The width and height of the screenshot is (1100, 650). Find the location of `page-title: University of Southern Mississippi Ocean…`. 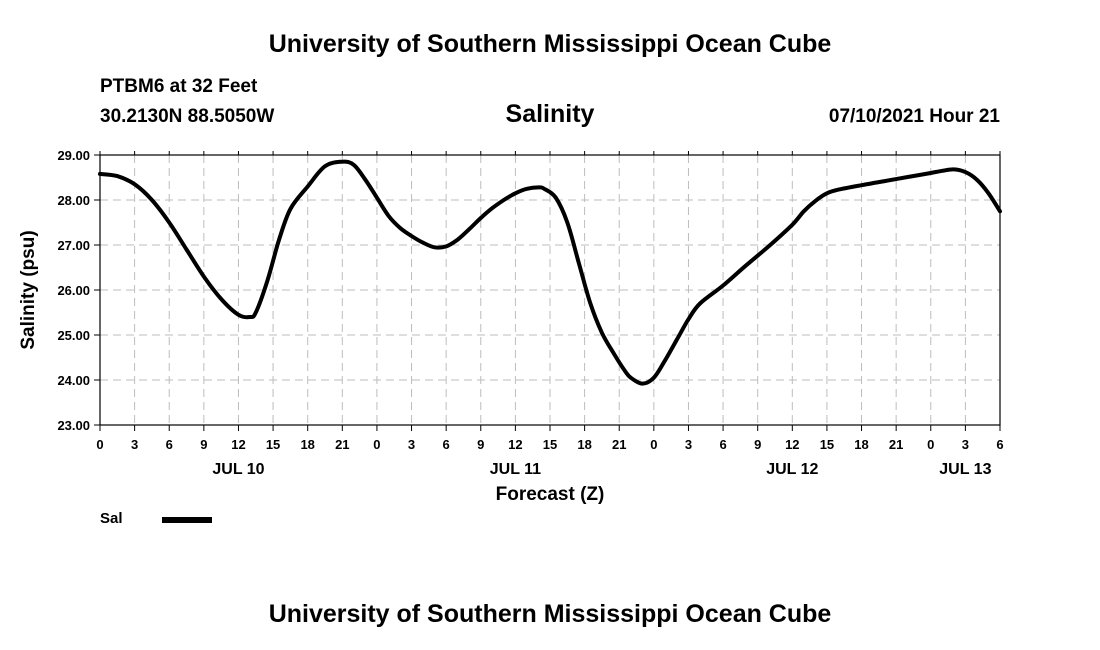

page-title: University of Southern Mississippi Ocean… is located at coordinates (550, 44).